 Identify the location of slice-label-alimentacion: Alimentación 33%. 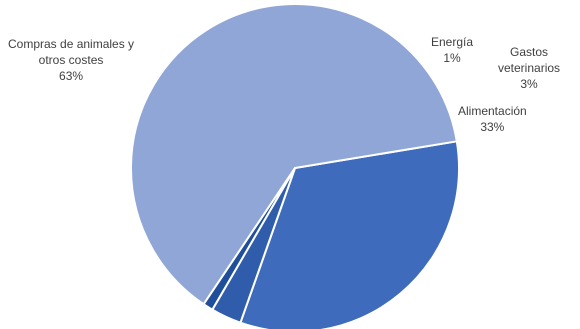
(492, 119).